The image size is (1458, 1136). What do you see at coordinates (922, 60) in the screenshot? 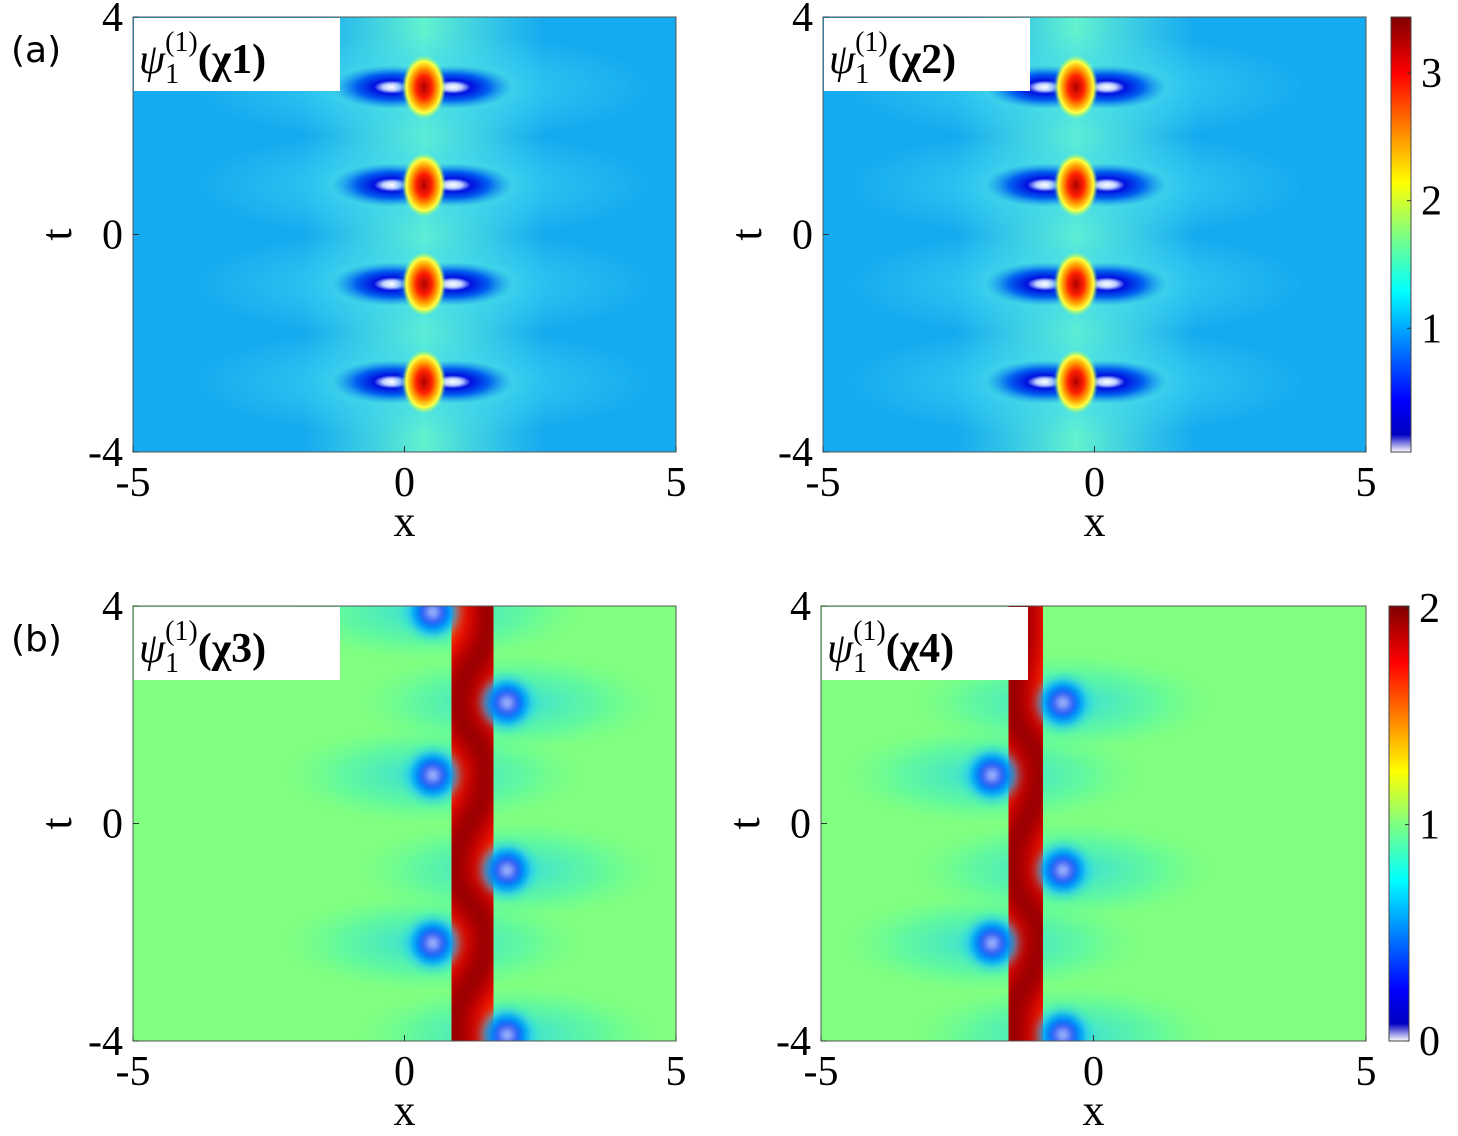
I see `formula-arg: (χ2)` at bounding box center [922, 60].